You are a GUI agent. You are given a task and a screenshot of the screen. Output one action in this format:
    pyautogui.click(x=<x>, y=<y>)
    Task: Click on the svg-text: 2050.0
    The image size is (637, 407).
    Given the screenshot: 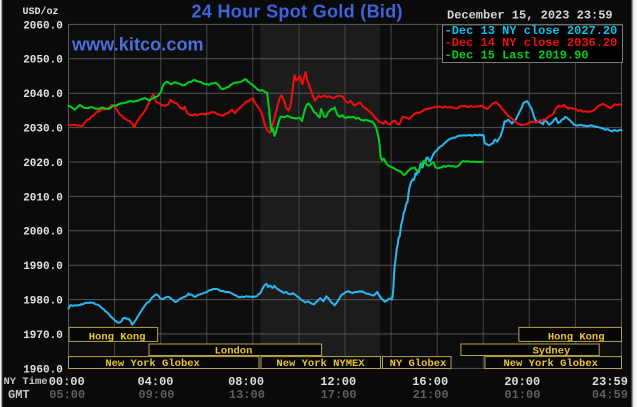 What is the action you would take?
    pyautogui.click(x=43, y=61)
    